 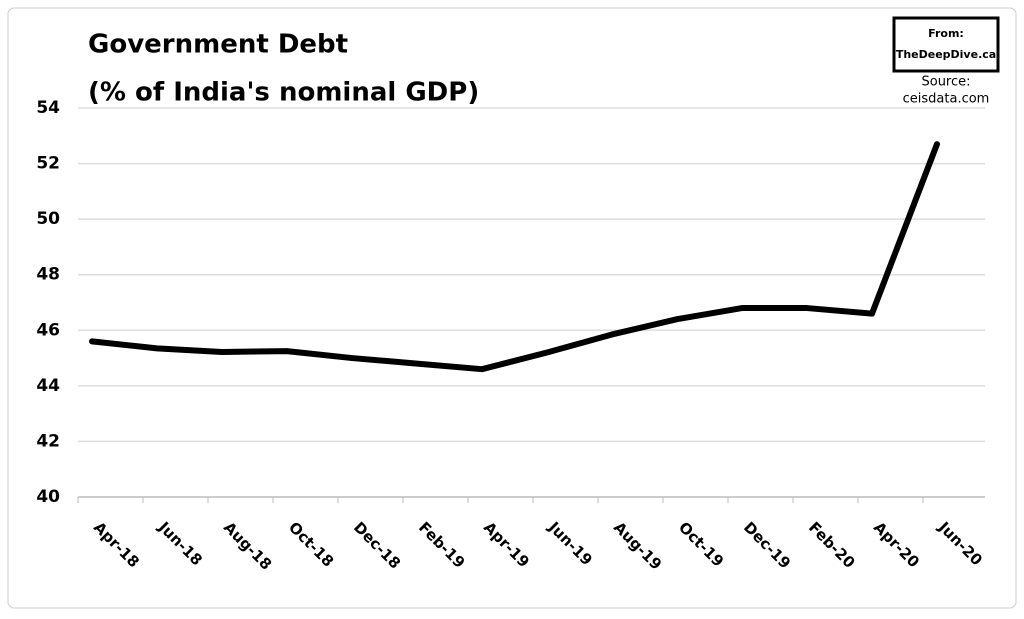 What do you see at coordinates (48, 441) in the screenshot?
I see `y-tick-label: 42` at bounding box center [48, 441].